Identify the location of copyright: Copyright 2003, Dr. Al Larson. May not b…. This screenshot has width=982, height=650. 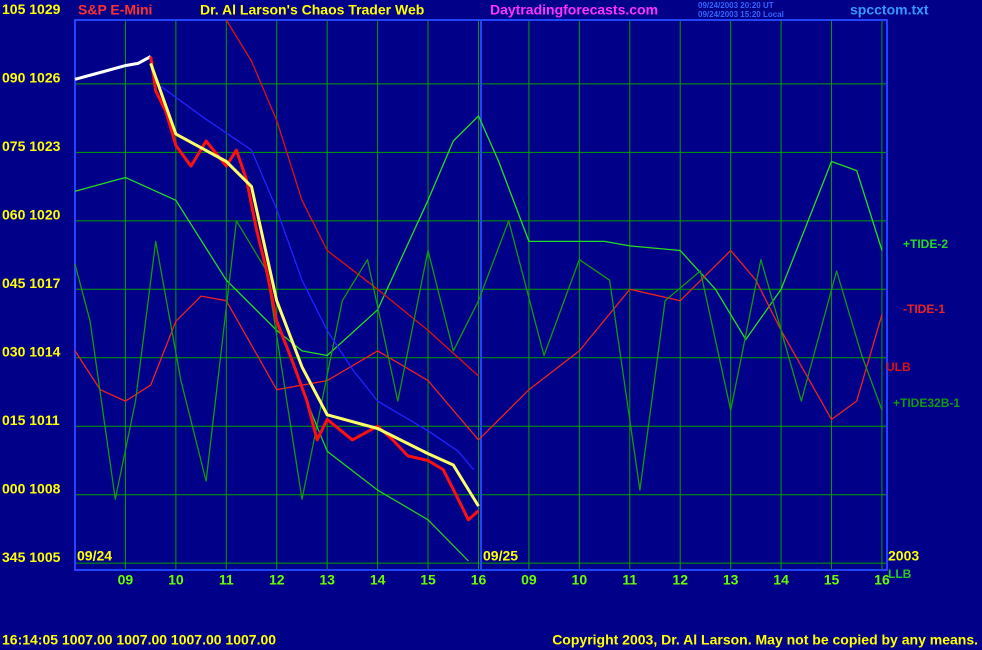
(765, 640).